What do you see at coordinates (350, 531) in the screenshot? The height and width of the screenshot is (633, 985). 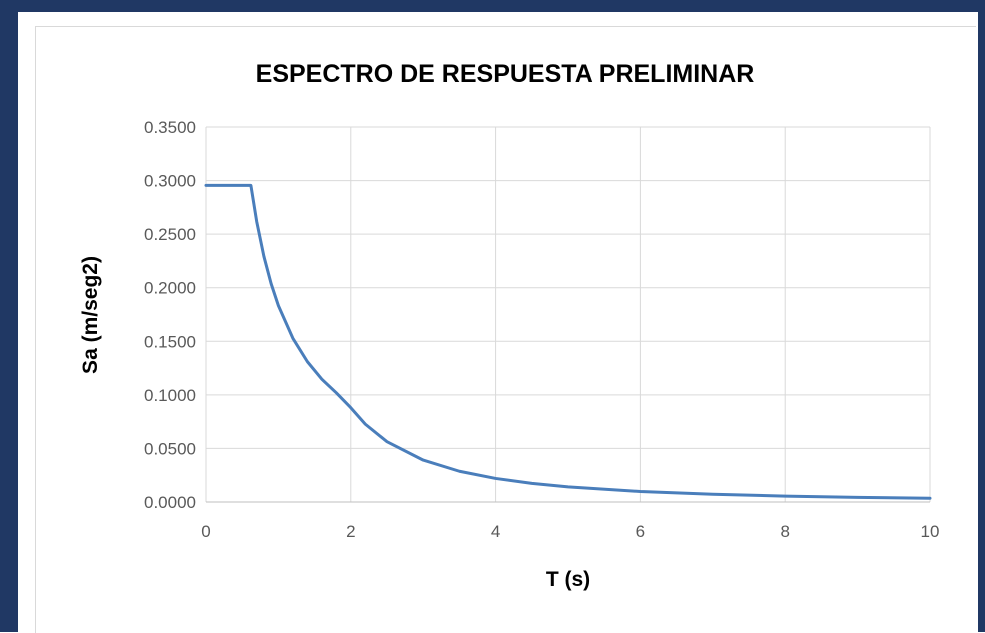 I see `x-tick-label: 2` at bounding box center [350, 531].